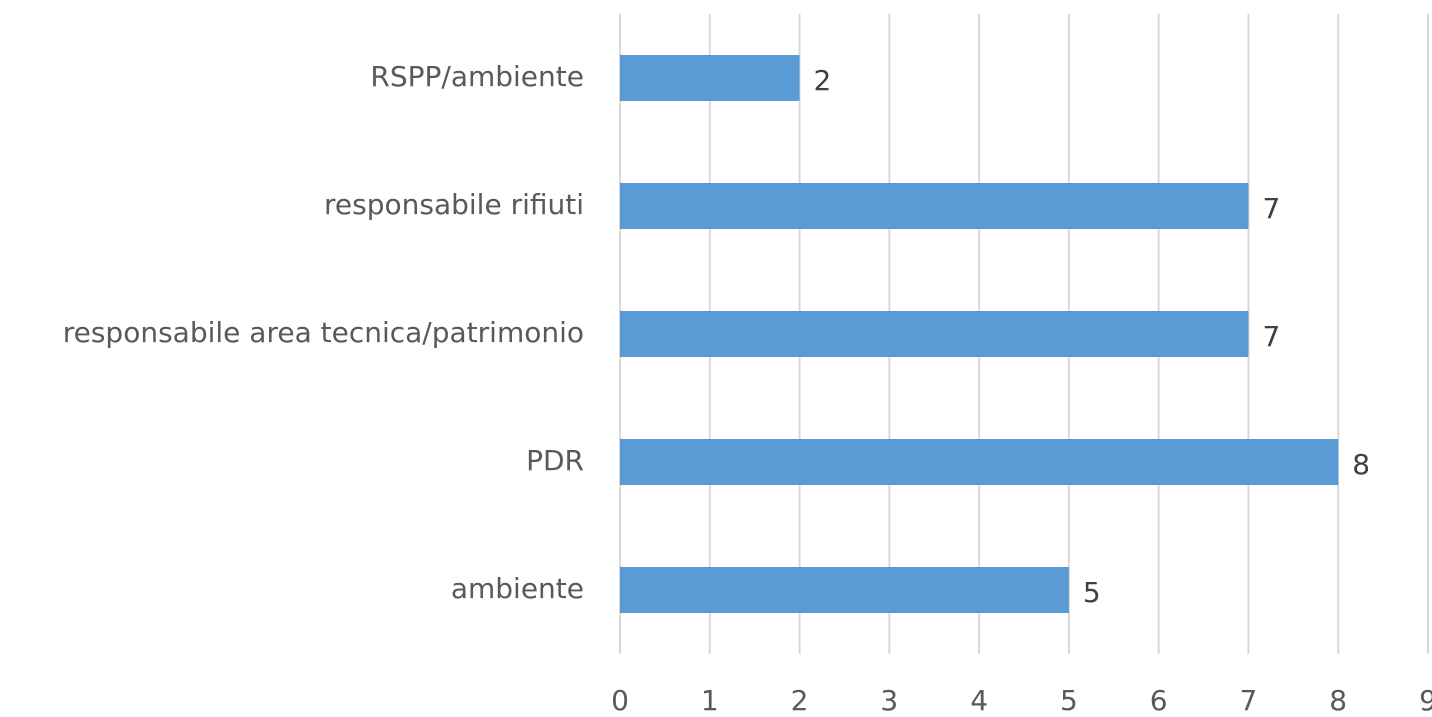  I want to click on x-tick-label: 1, so click(710, 700).